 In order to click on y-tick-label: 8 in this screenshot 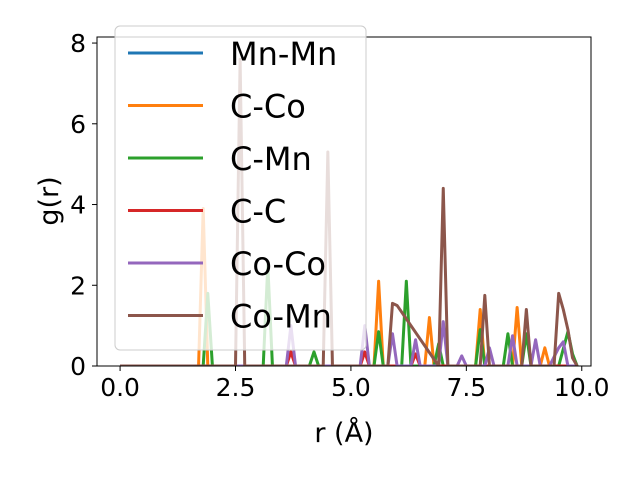, I will do `click(78, 43)`.